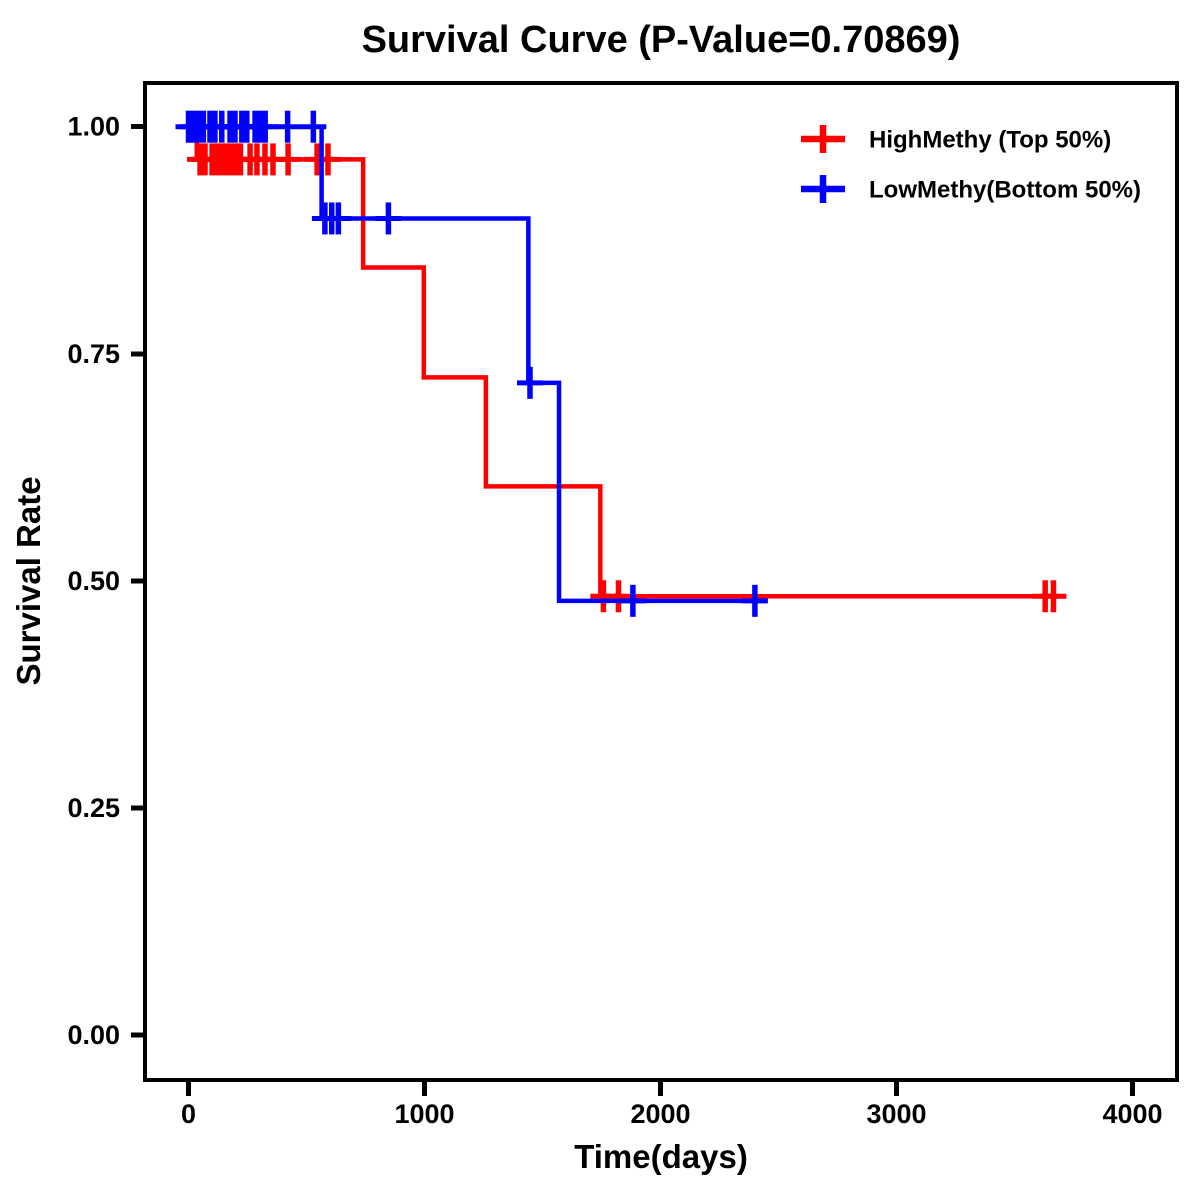  I want to click on legend: HighMethy (Top 50%) LowMethy(Bottom 50%), so click(971, 164).